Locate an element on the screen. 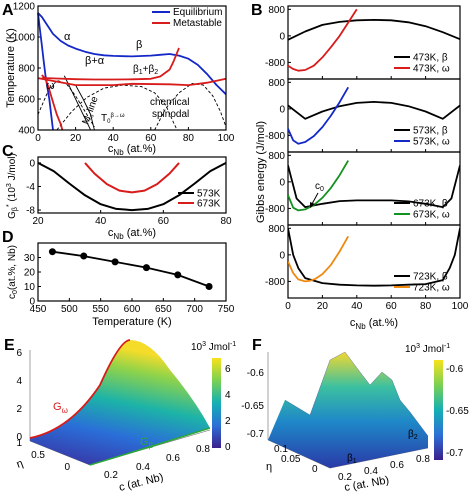 This screenshot has height=499, width=474. panel-a-xtick-label: 100 is located at coordinates (226, 138).